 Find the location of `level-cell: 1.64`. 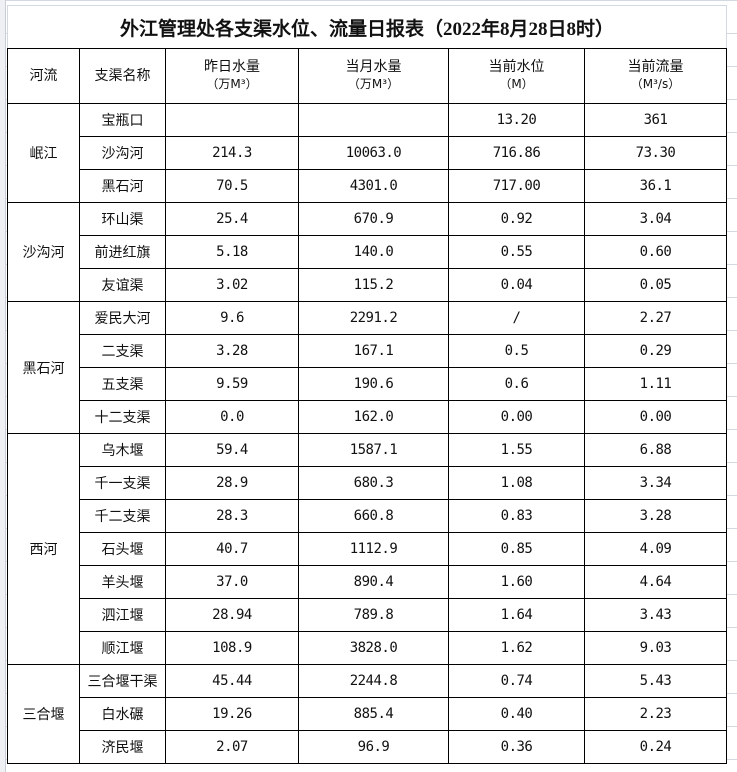

level-cell: 1.64 is located at coordinates (516, 615).